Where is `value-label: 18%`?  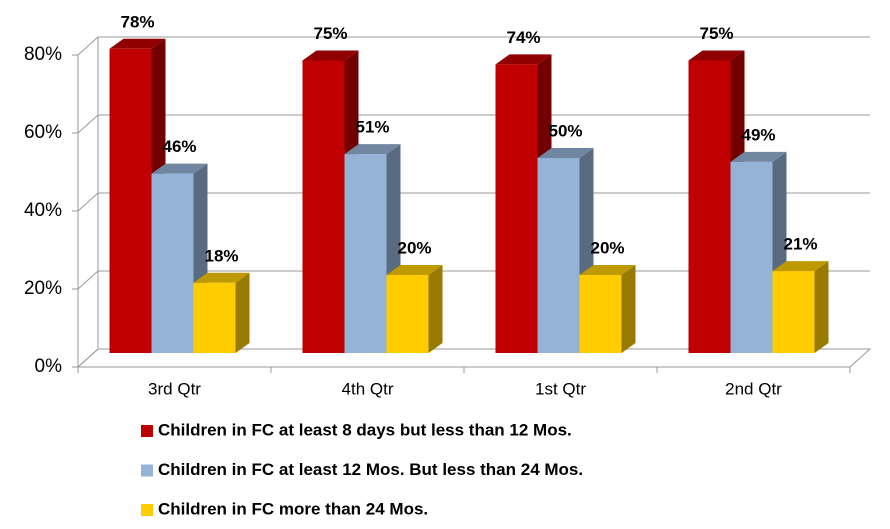 value-label: 18% is located at coordinates (221, 255).